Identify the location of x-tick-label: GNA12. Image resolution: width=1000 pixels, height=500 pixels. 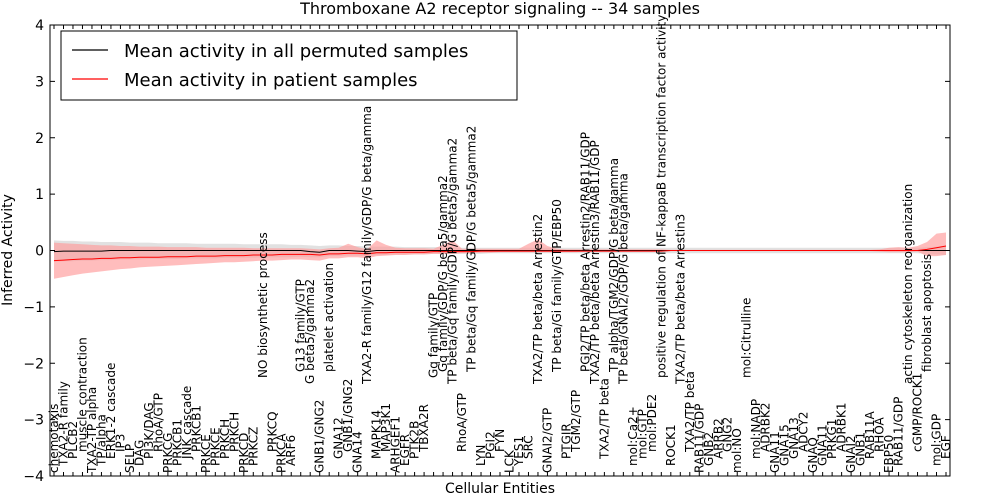
(339, 438).